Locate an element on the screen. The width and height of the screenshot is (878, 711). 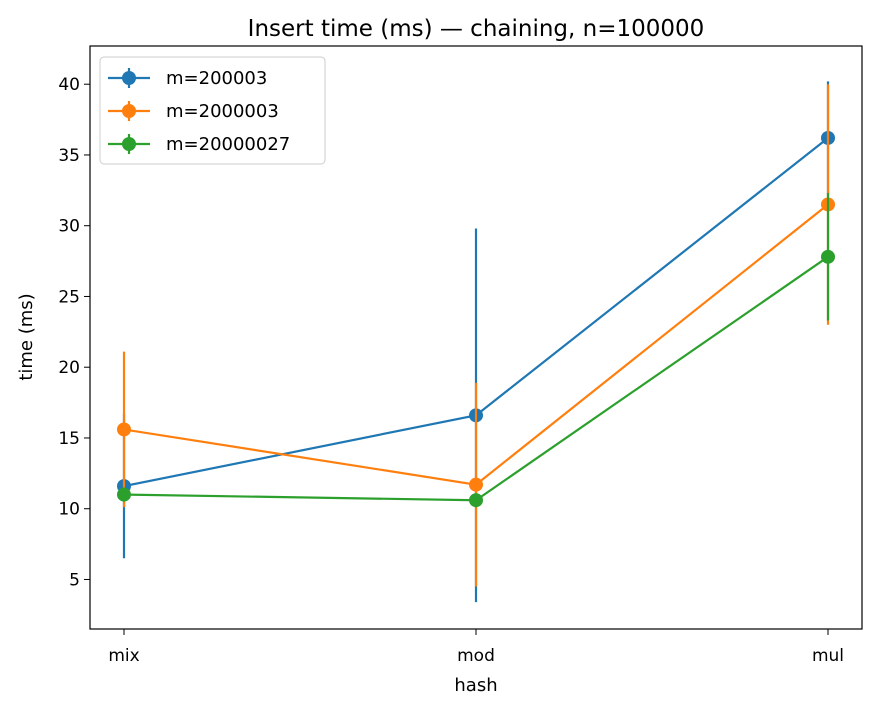
y-axis: 5 10 15 20 25 30 35 40 is located at coordinates (74, 332).